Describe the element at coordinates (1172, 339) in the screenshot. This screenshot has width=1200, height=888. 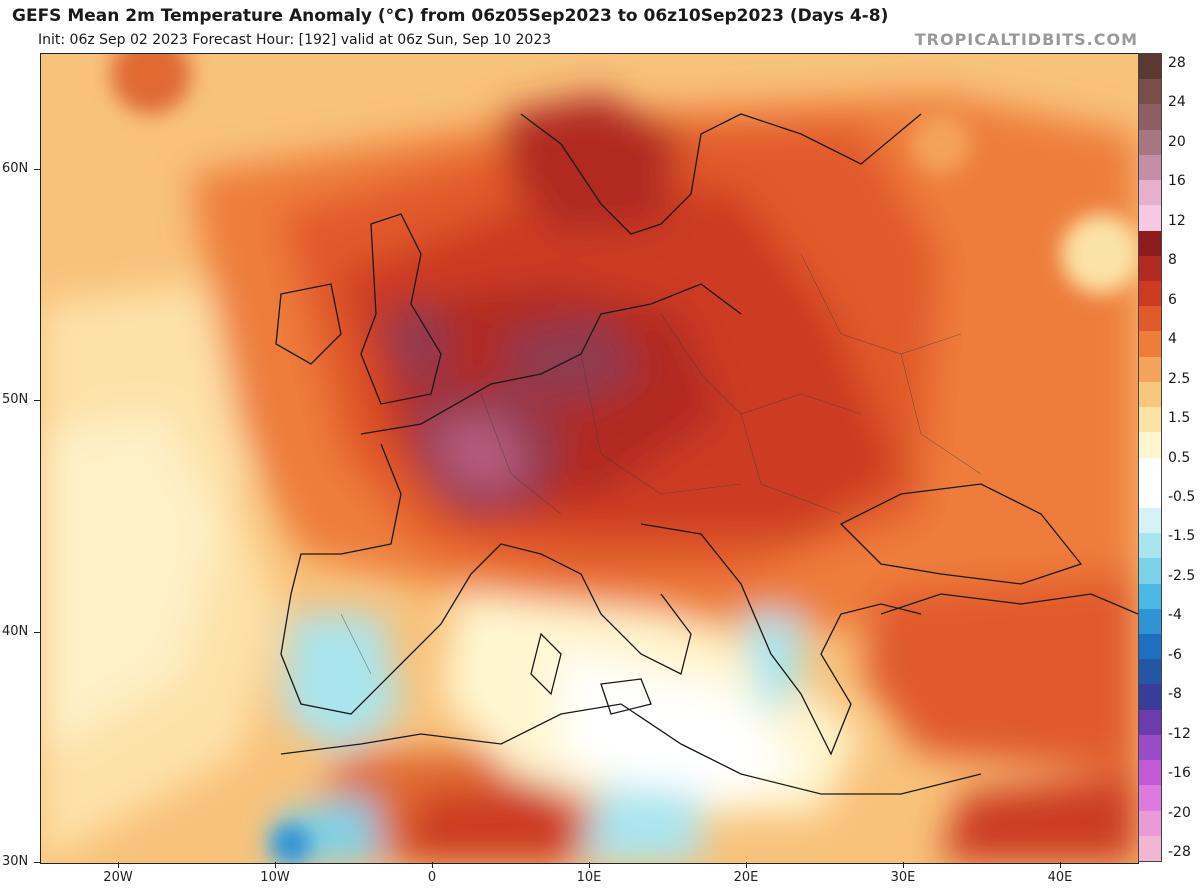
I see `colorbar-label: 4` at that location.